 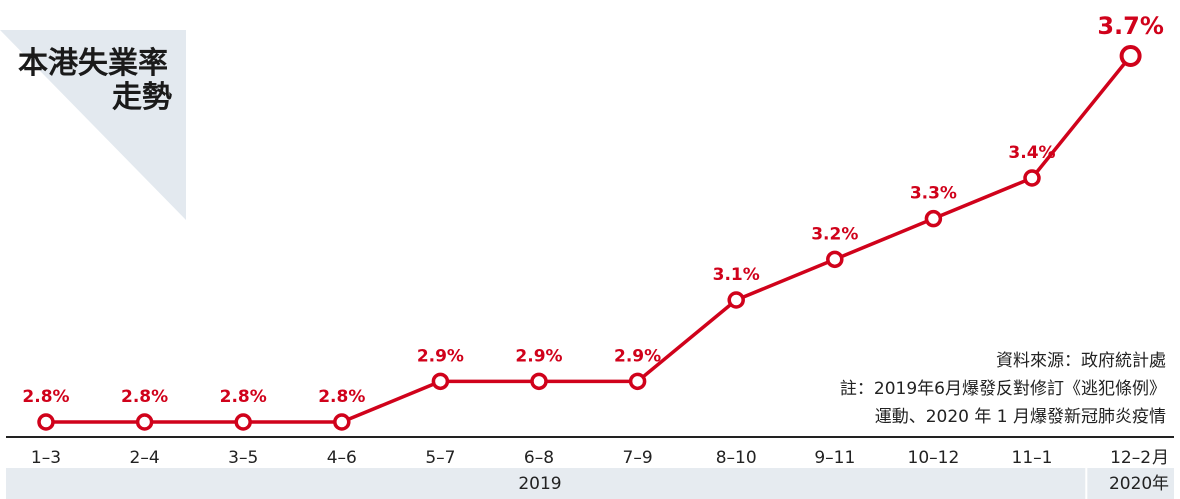 What do you see at coordinates (1130, 26) in the screenshot?
I see `data-label: 3.7%` at bounding box center [1130, 26].